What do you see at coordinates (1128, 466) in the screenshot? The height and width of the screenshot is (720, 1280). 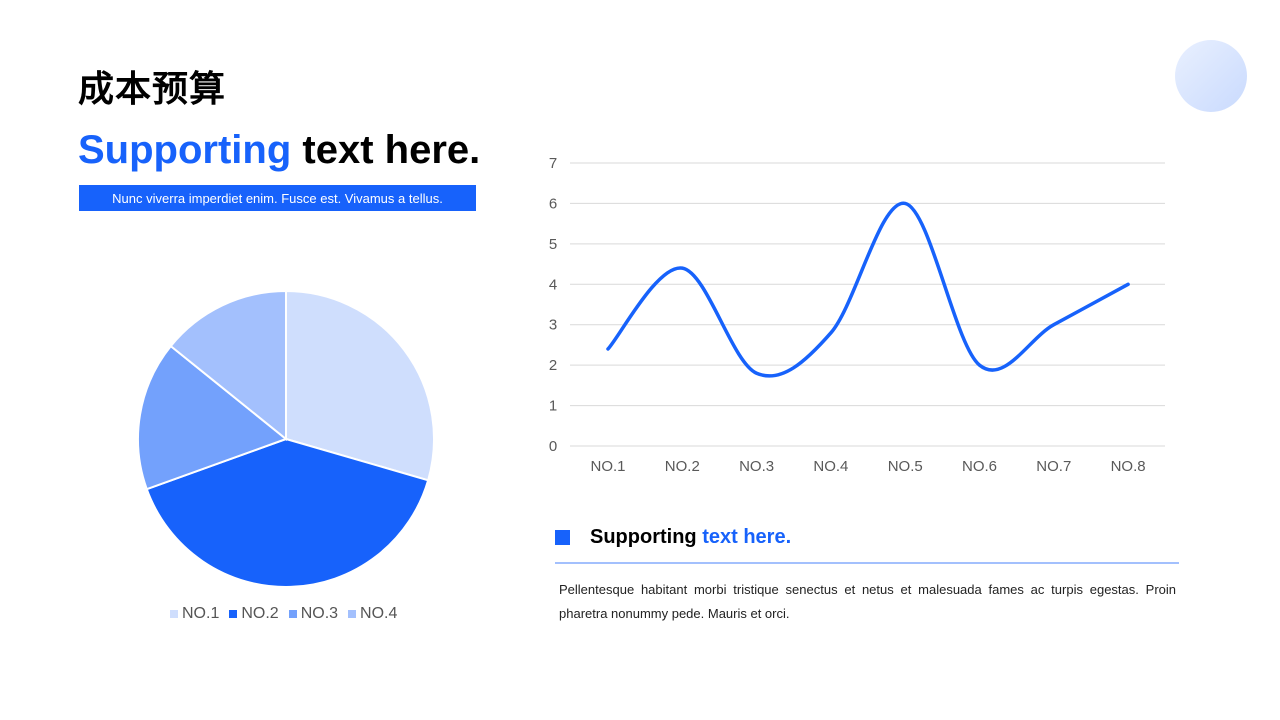 I see `x-tick-label: NO.8` at bounding box center [1128, 466].